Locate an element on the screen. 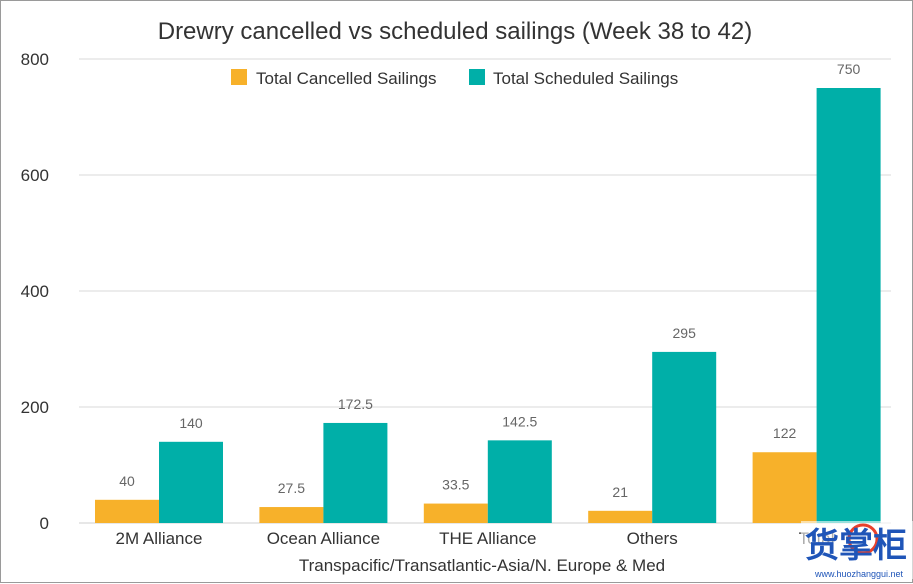 The height and width of the screenshot is (584, 913). data-label: 27.5 is located at coordinates (291, 488).